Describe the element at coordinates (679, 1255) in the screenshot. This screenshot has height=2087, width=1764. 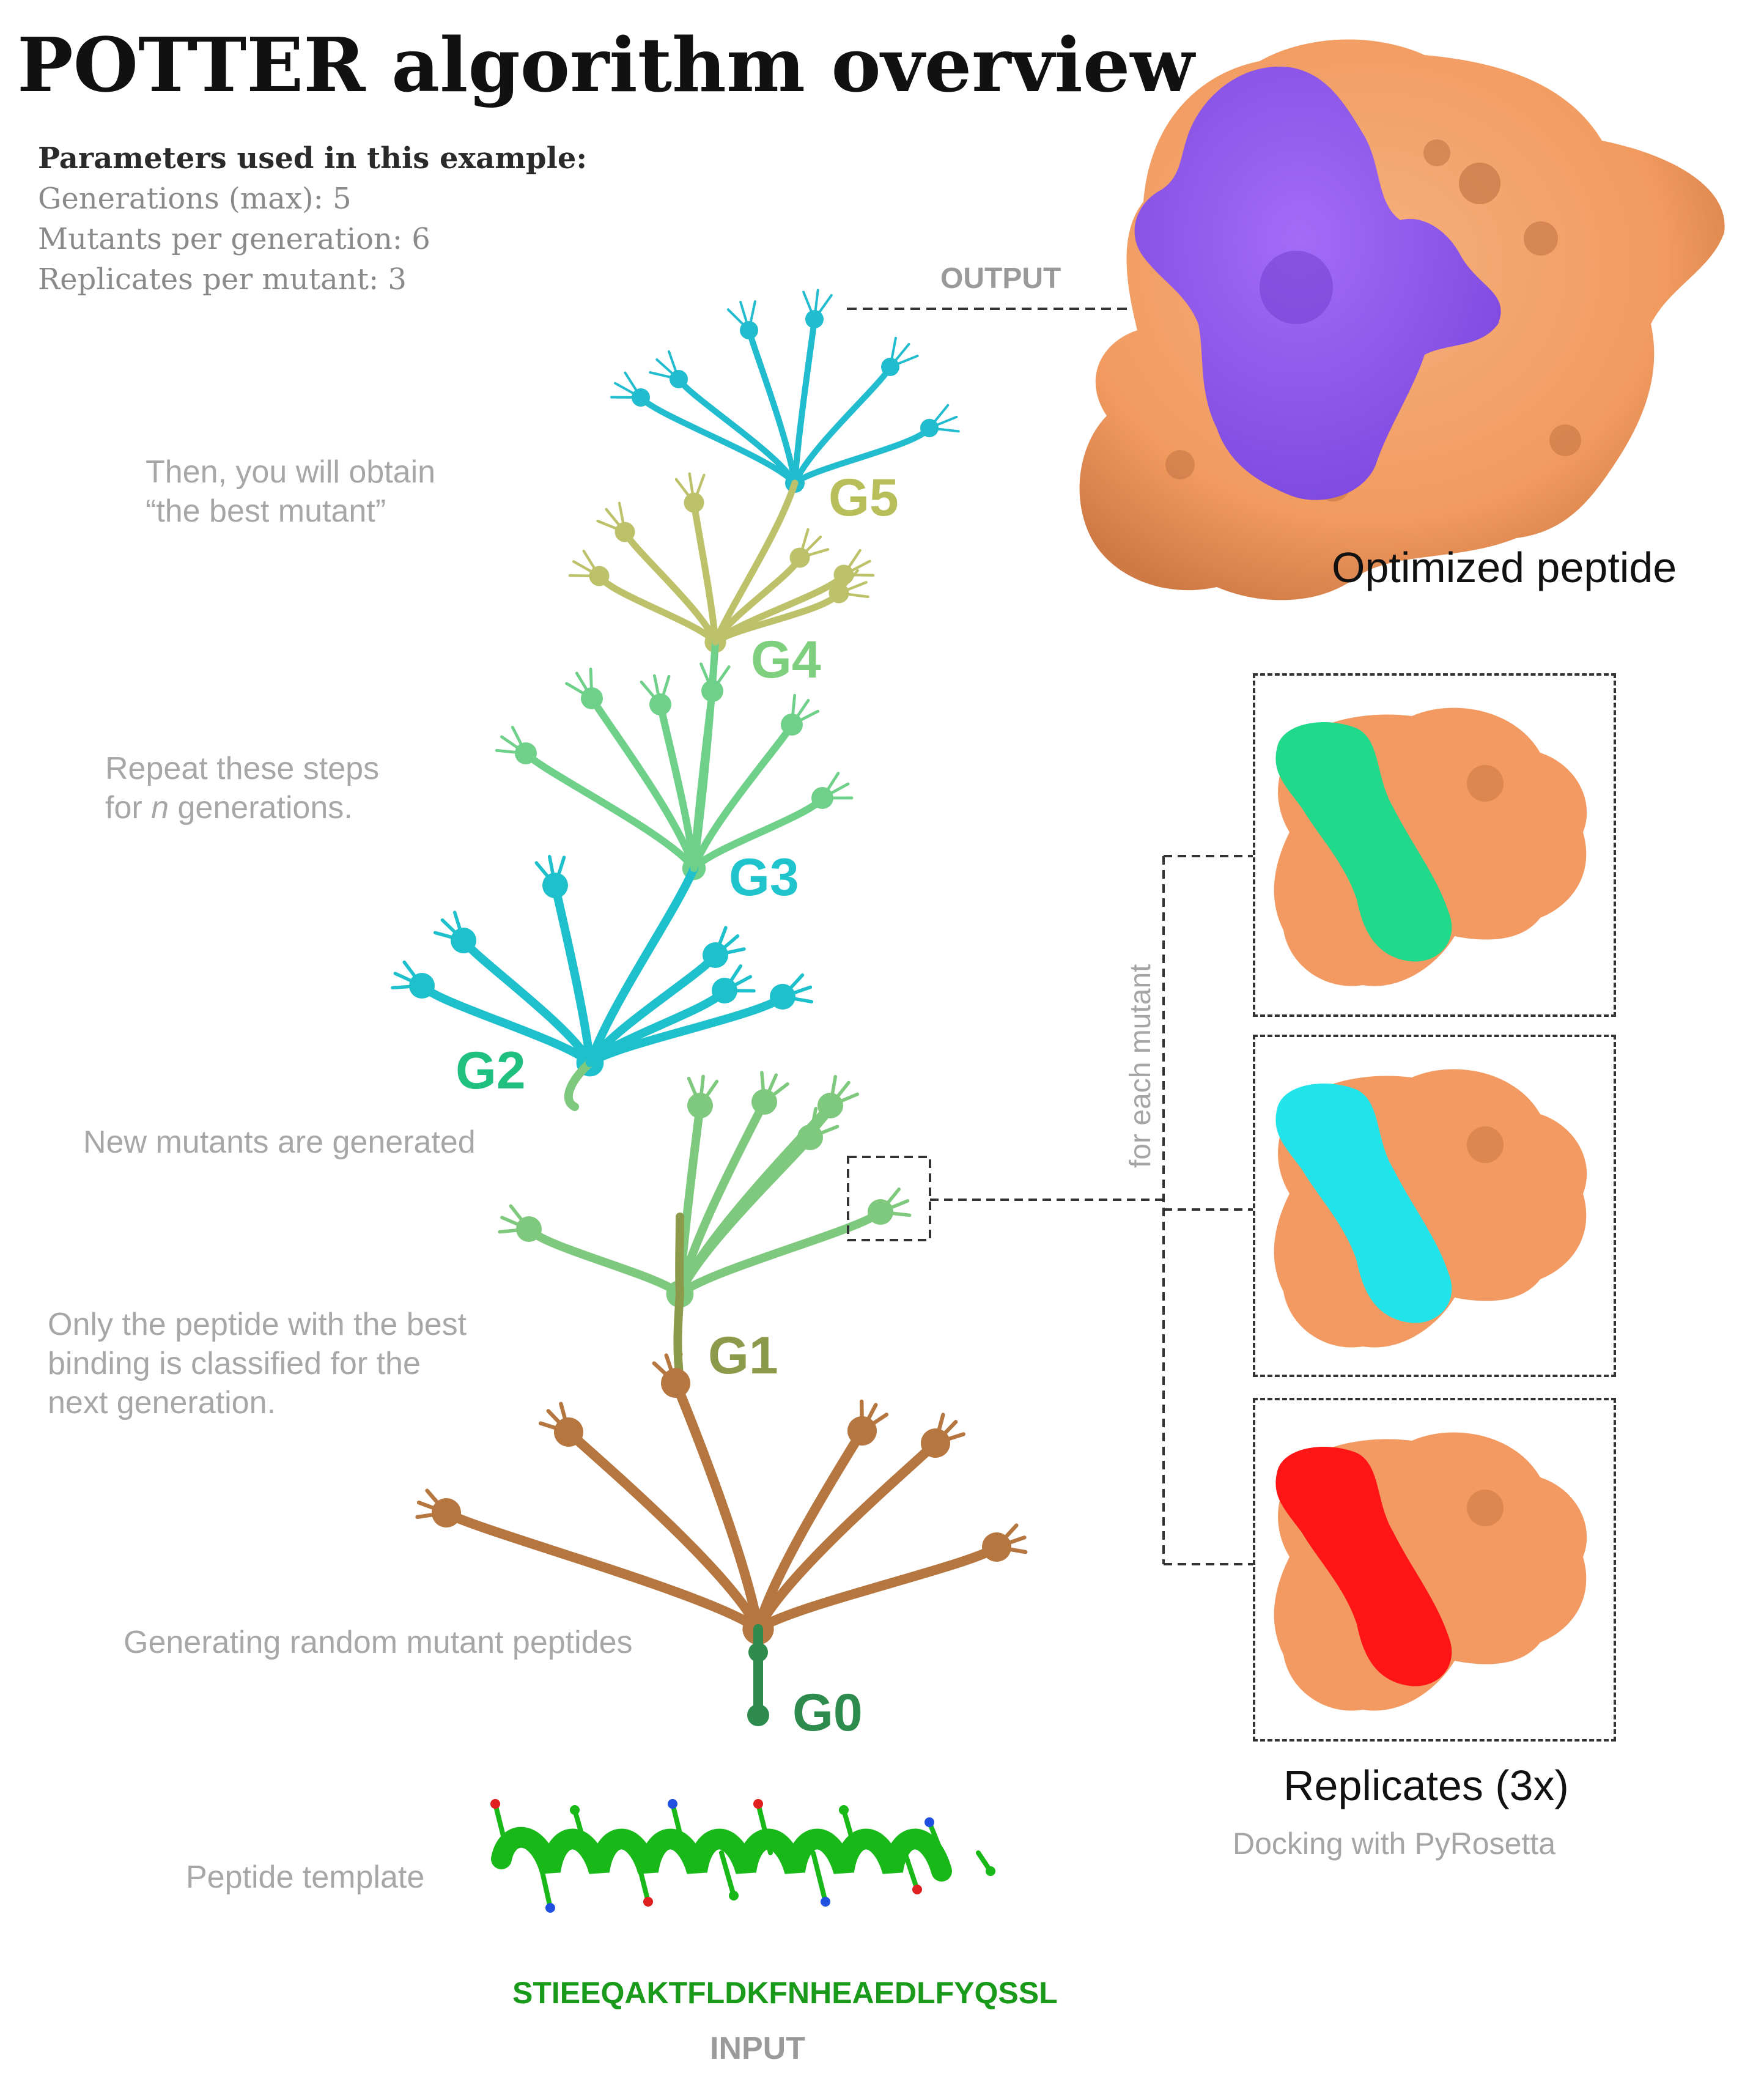
I see `stem-g1` at that location.